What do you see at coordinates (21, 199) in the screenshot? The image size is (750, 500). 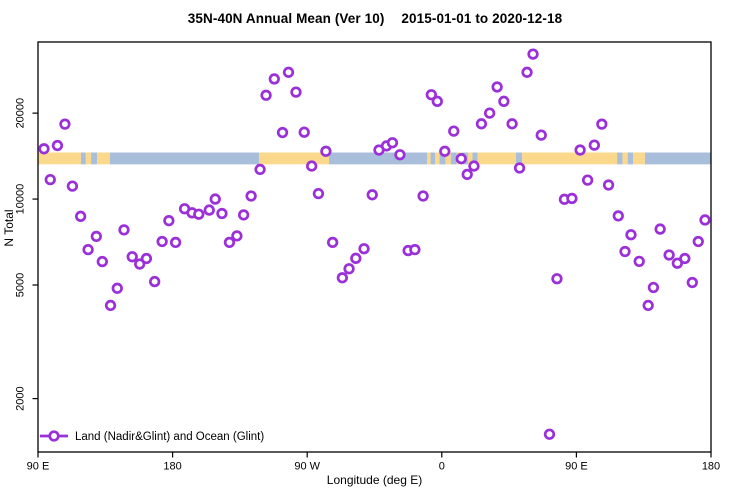 I see `y-axis-tick-label: 10000` at bounding box center [21, 199].